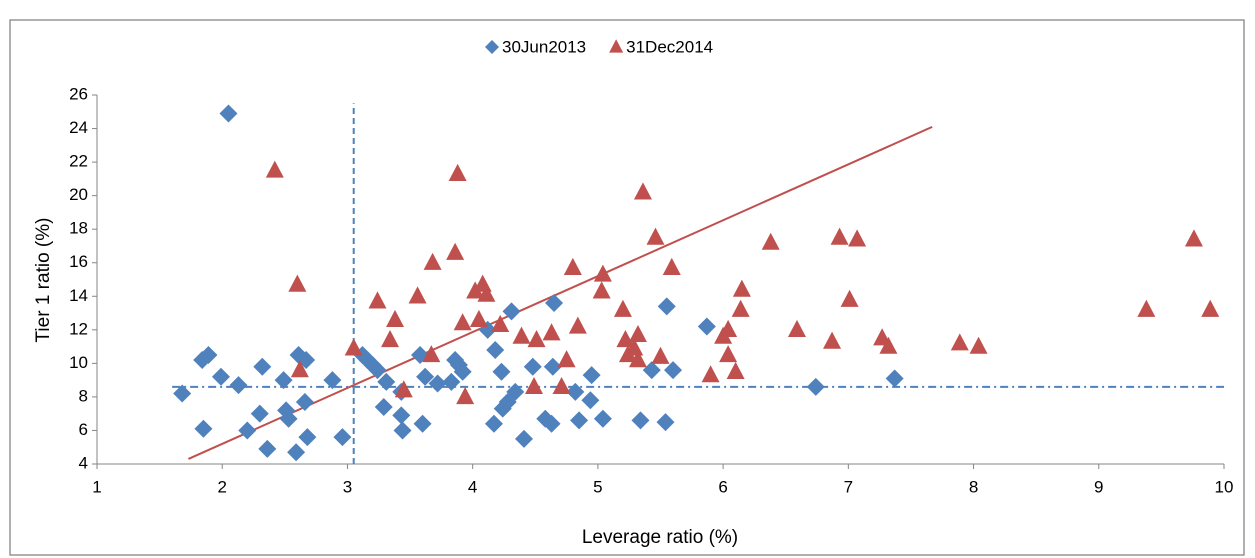 Image resolution: width=1255 pixels, height=558 pixels. I want to click on y-tick-label: 18, so click(78, 228).